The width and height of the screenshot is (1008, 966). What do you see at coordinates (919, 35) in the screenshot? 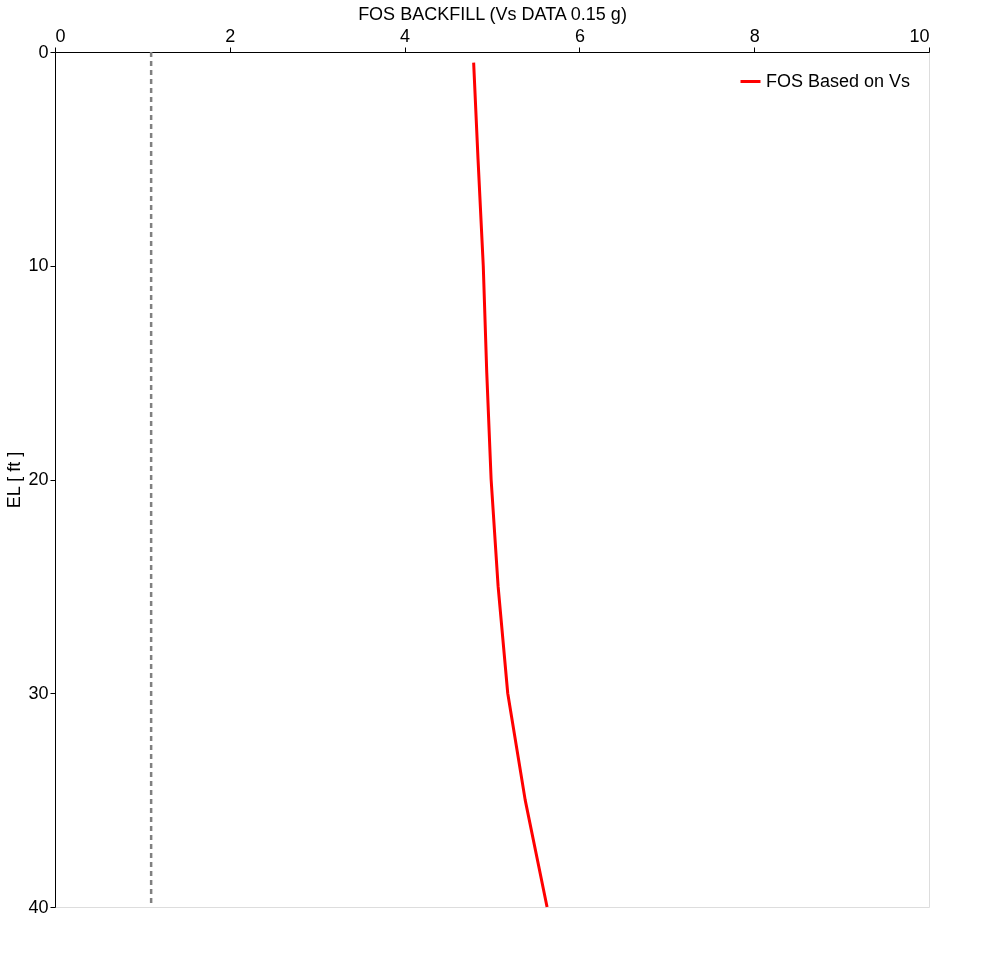
I see `x-tick-label: 10` at bounding box center [919, 35].